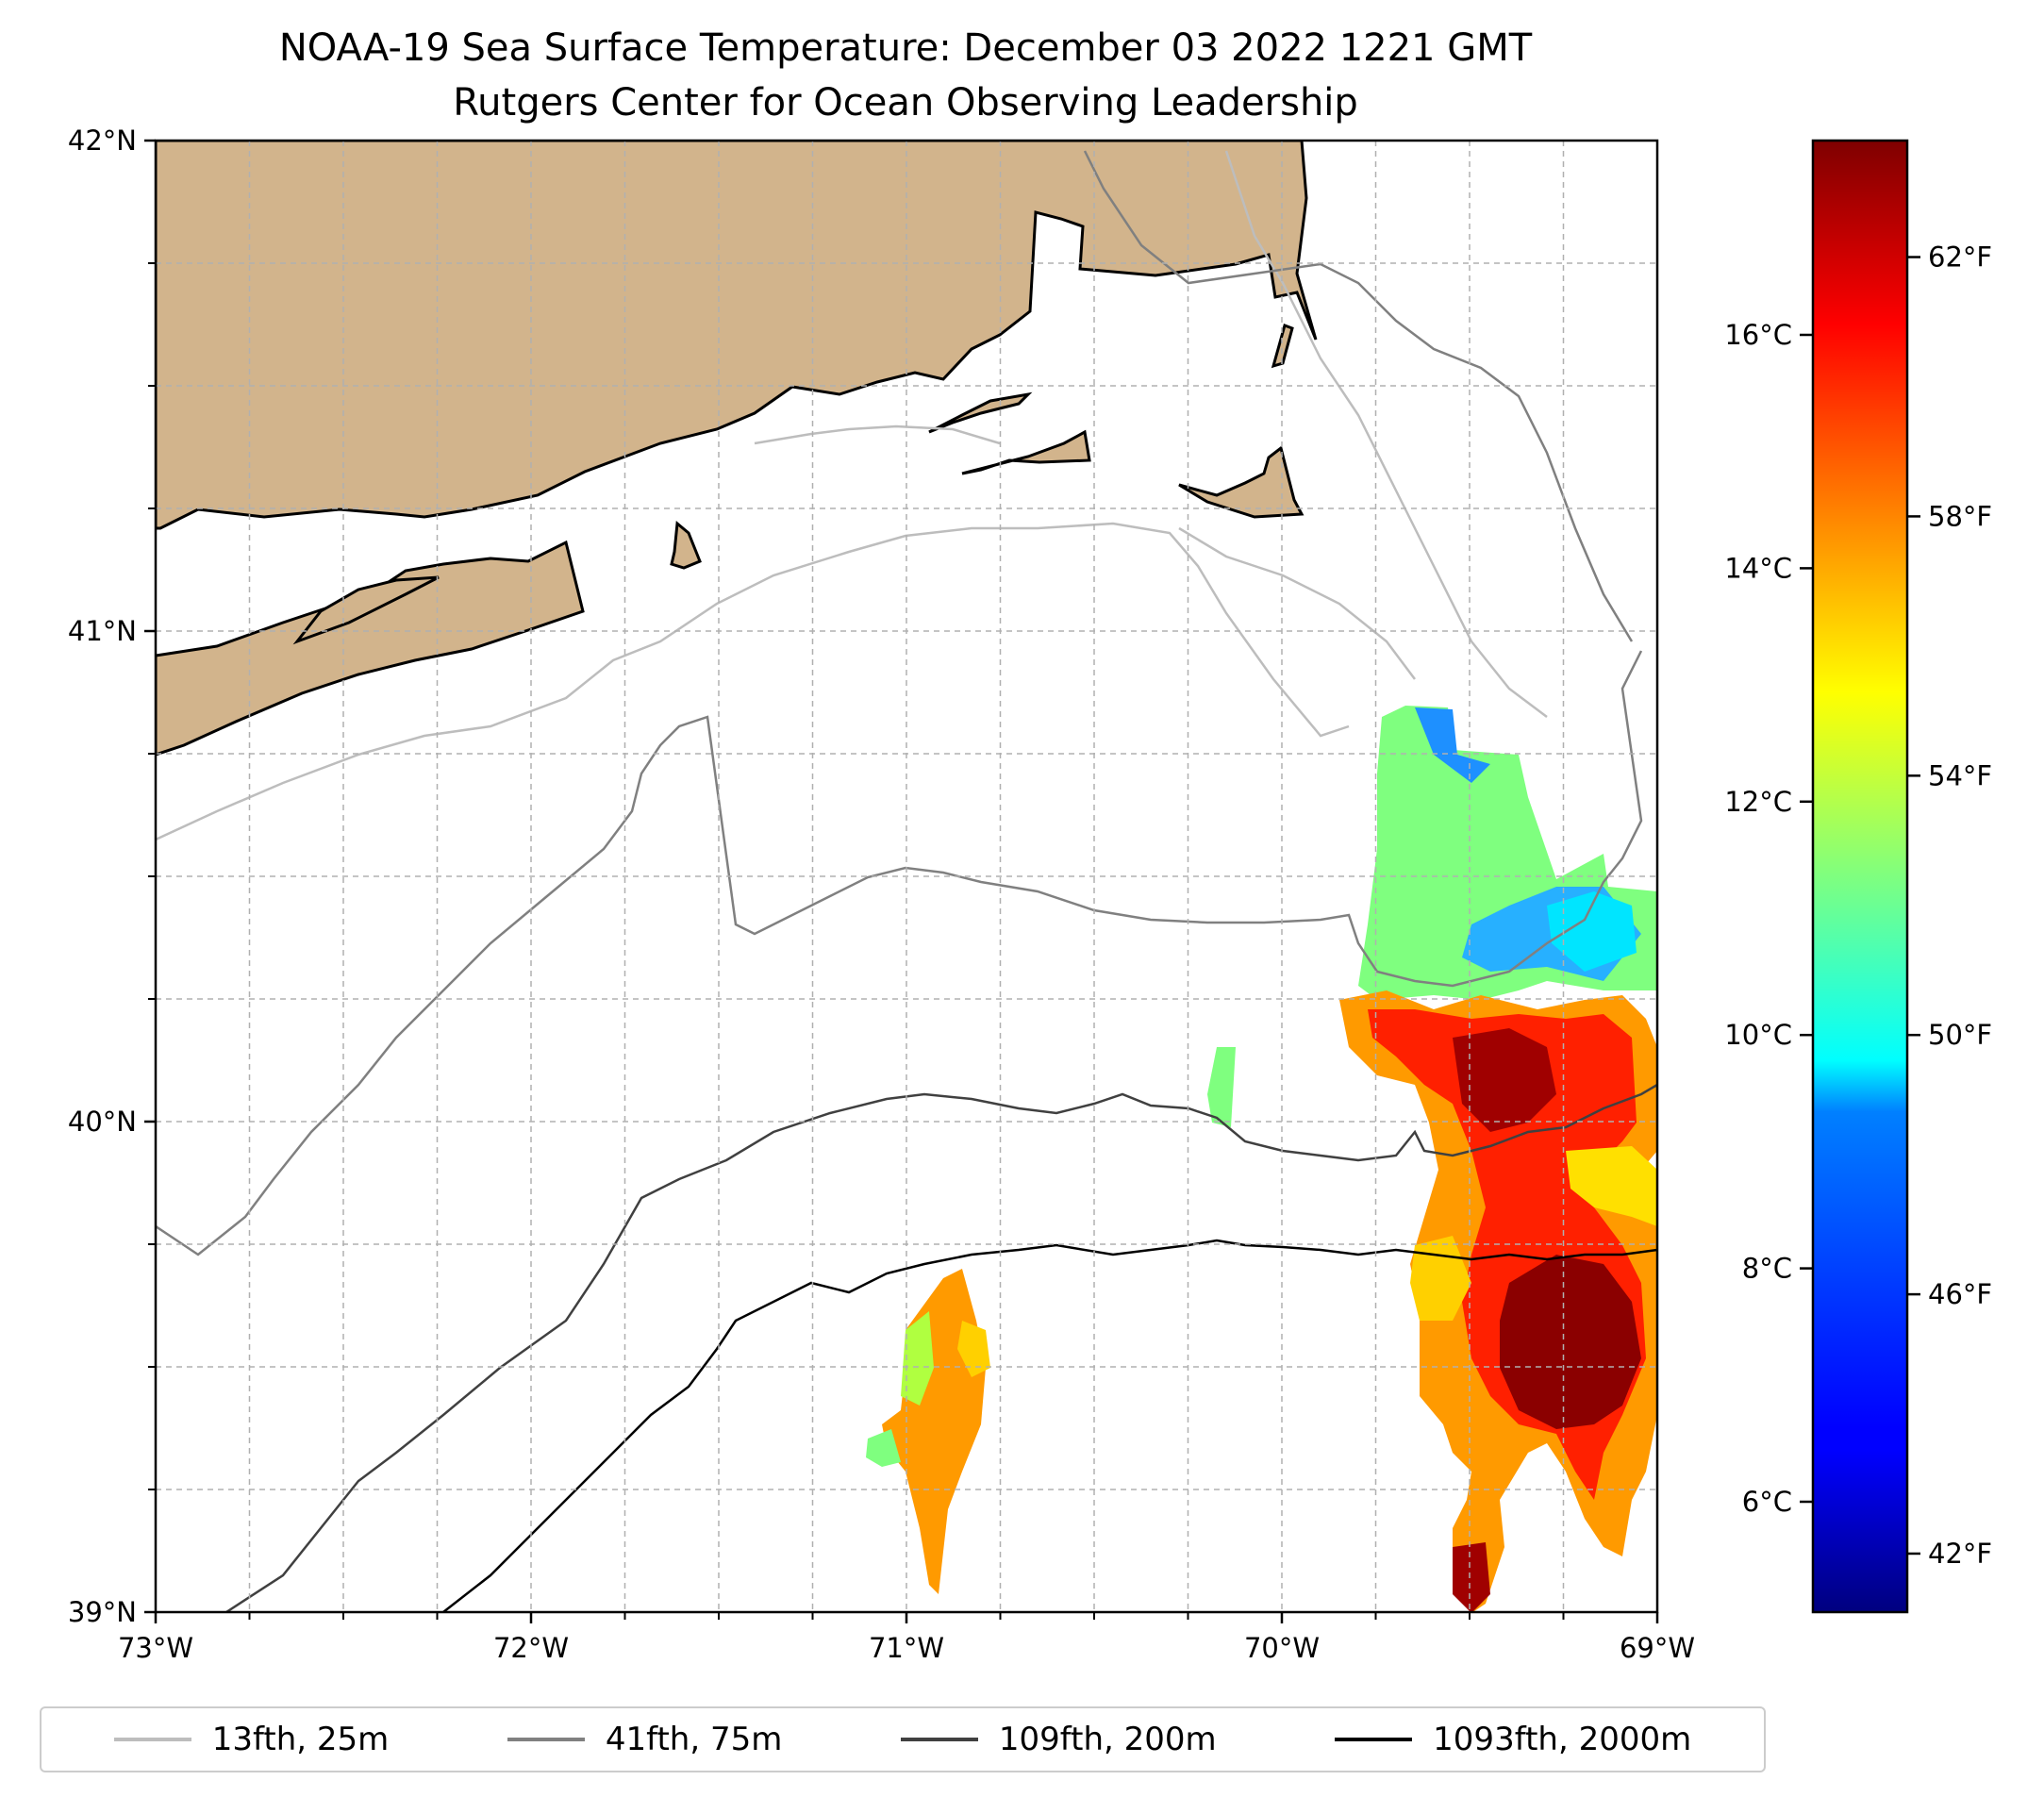 The image size is (2044, 1797). I want to click on legend-swatch-75m, so click(546, 1739).